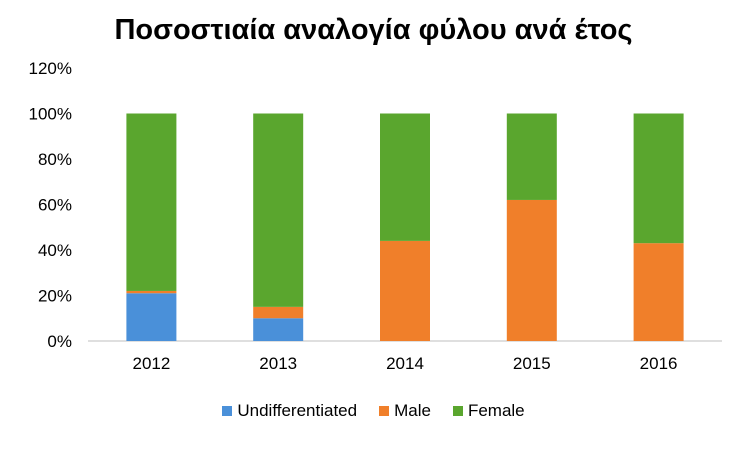  What do you see at coordinates (278, 210) in the screenshot?
I see `bar-segment-female-2013` at bounding box center [278, 210].